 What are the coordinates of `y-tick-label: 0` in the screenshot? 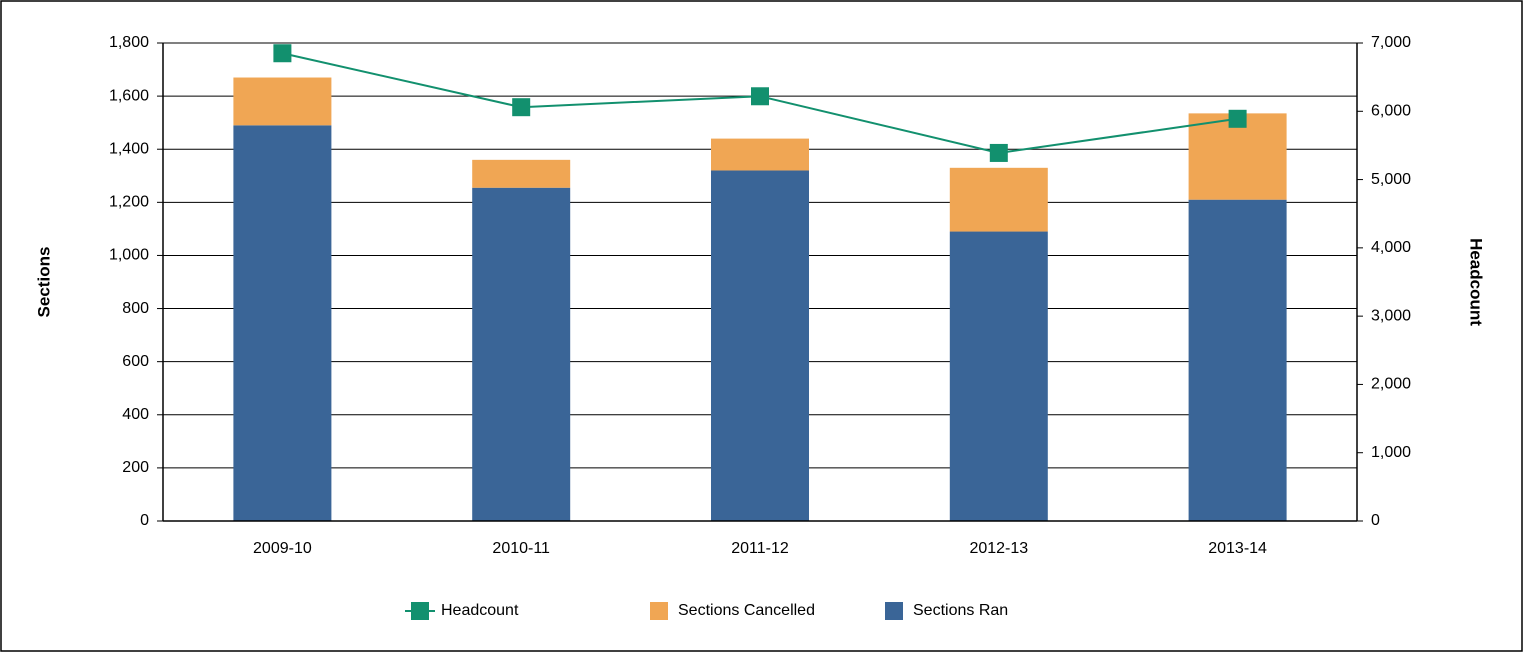 It's located at (144, 520).